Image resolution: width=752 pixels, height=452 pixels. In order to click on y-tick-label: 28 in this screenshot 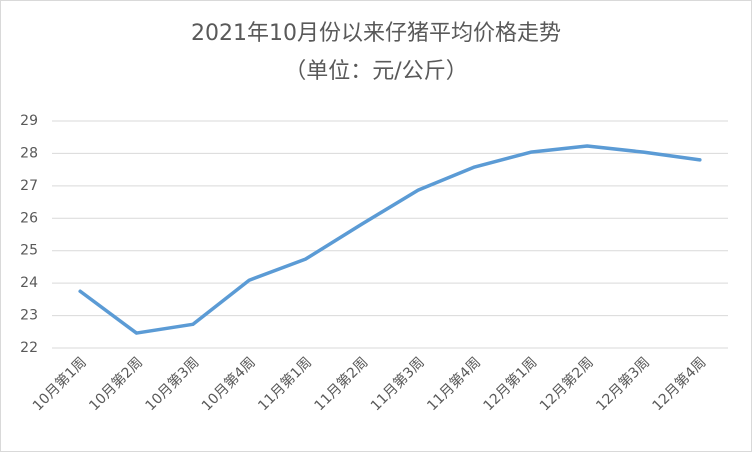, I will do `click(29, 153)`.